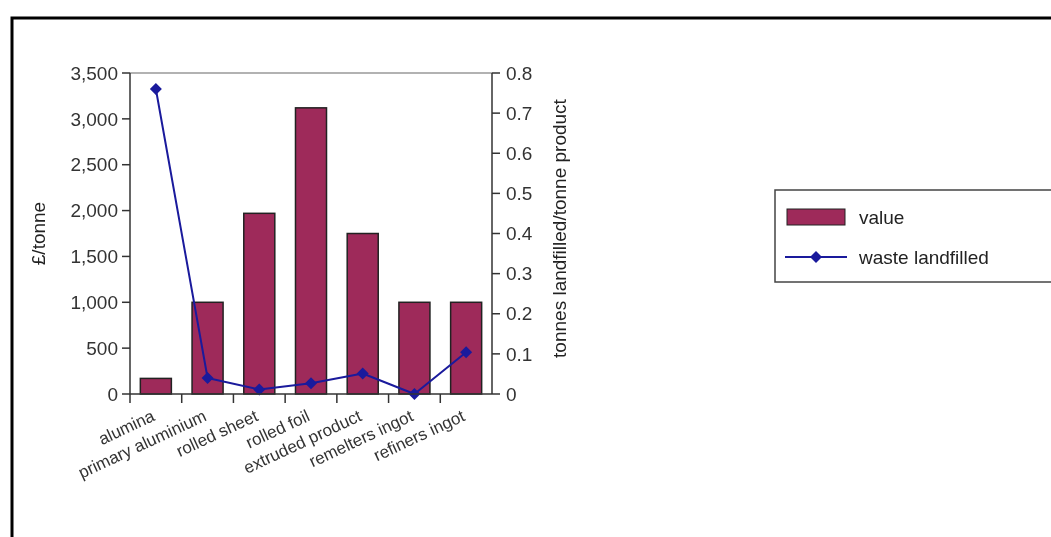 Image resolution: width=1051 pixels, height=537 pixels. I want to click on y-tick-label: 2,500, so click(94, 165).